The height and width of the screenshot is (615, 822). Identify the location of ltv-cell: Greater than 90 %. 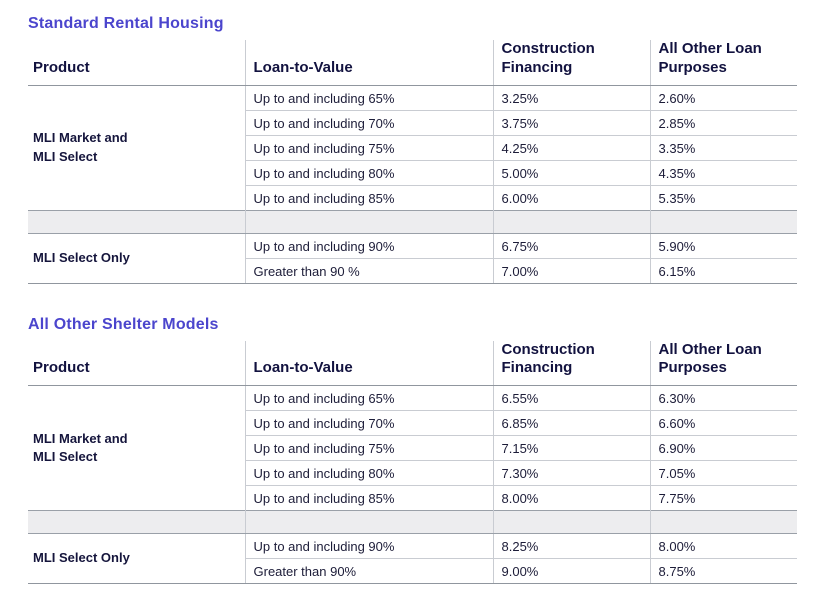
(368, 271).